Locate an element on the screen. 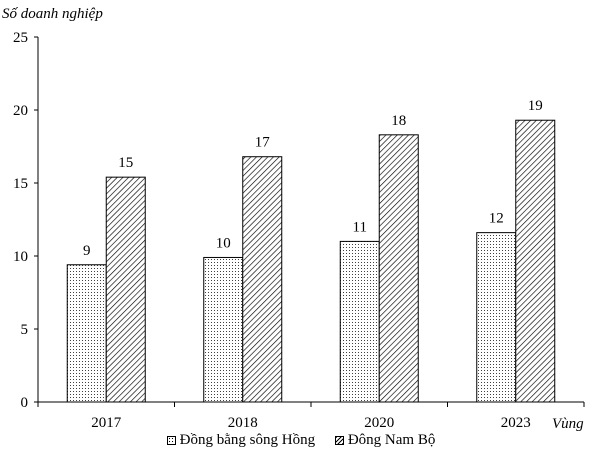  y-tick-label: 0 is located at coordinates (25, 403).